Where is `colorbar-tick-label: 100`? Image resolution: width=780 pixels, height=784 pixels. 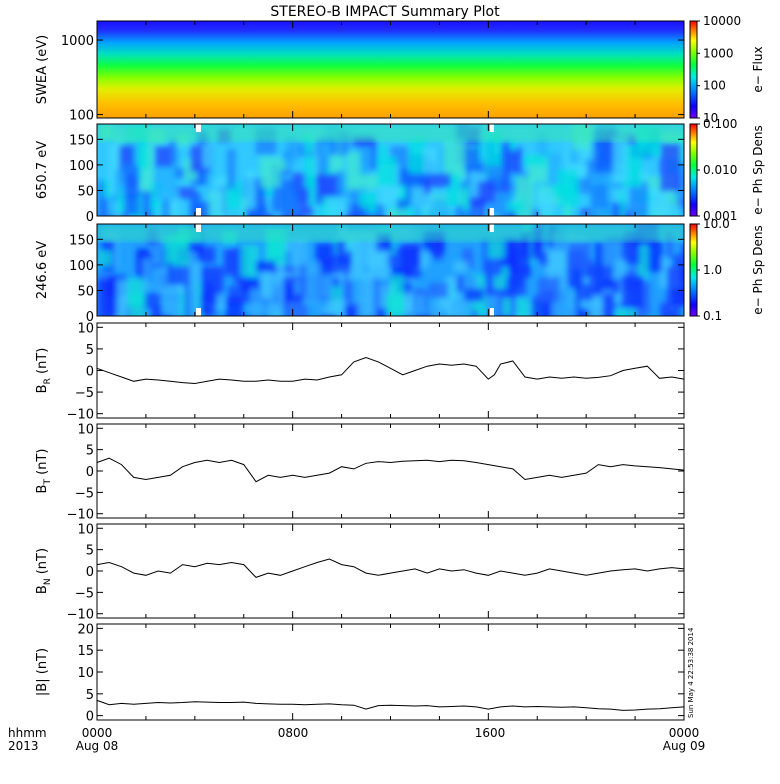
colorbar-tick-label: 100 is located at coordinates (714, 86).